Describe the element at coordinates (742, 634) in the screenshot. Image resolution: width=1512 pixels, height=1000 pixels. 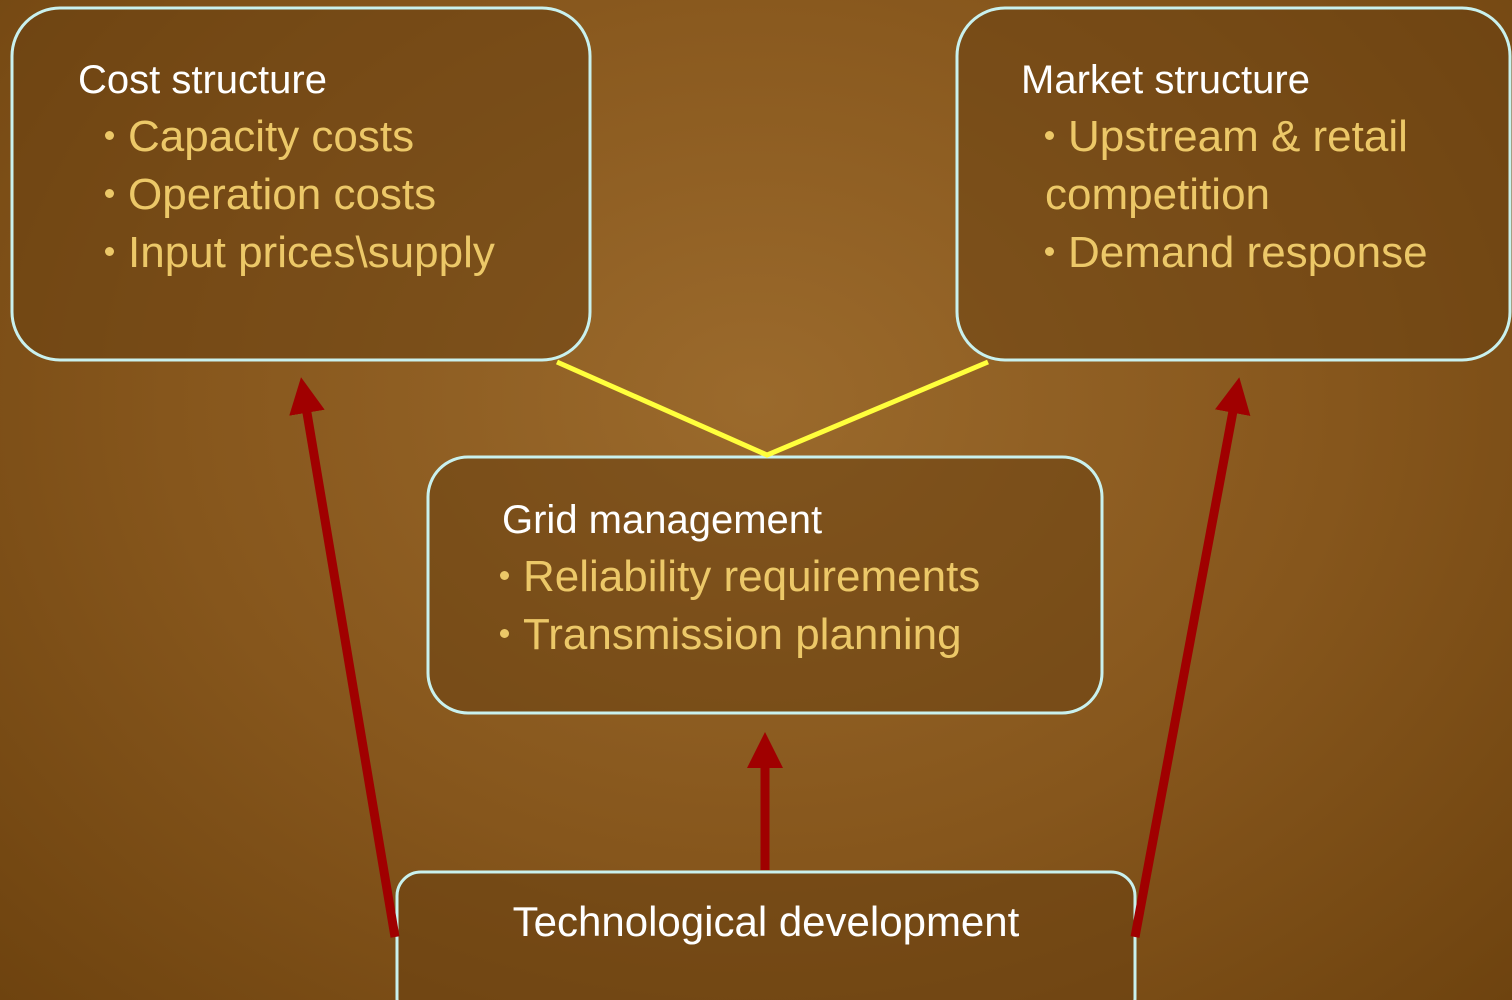
I see `item-text: Transmission planning` at that location.